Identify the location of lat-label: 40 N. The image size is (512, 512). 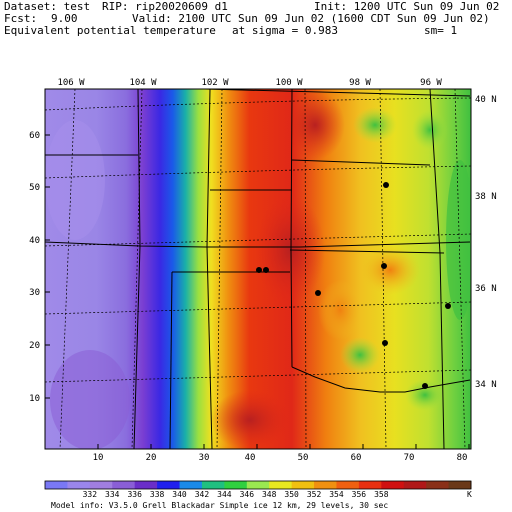
(486, 100).